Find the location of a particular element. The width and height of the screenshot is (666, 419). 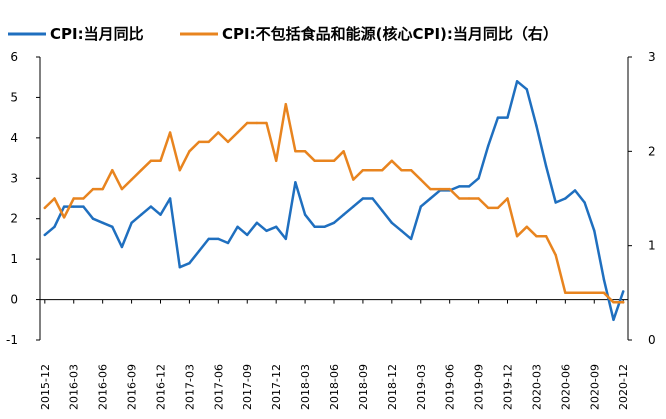

y-left-tick-label: -1 is located at coordinates (12, 340).